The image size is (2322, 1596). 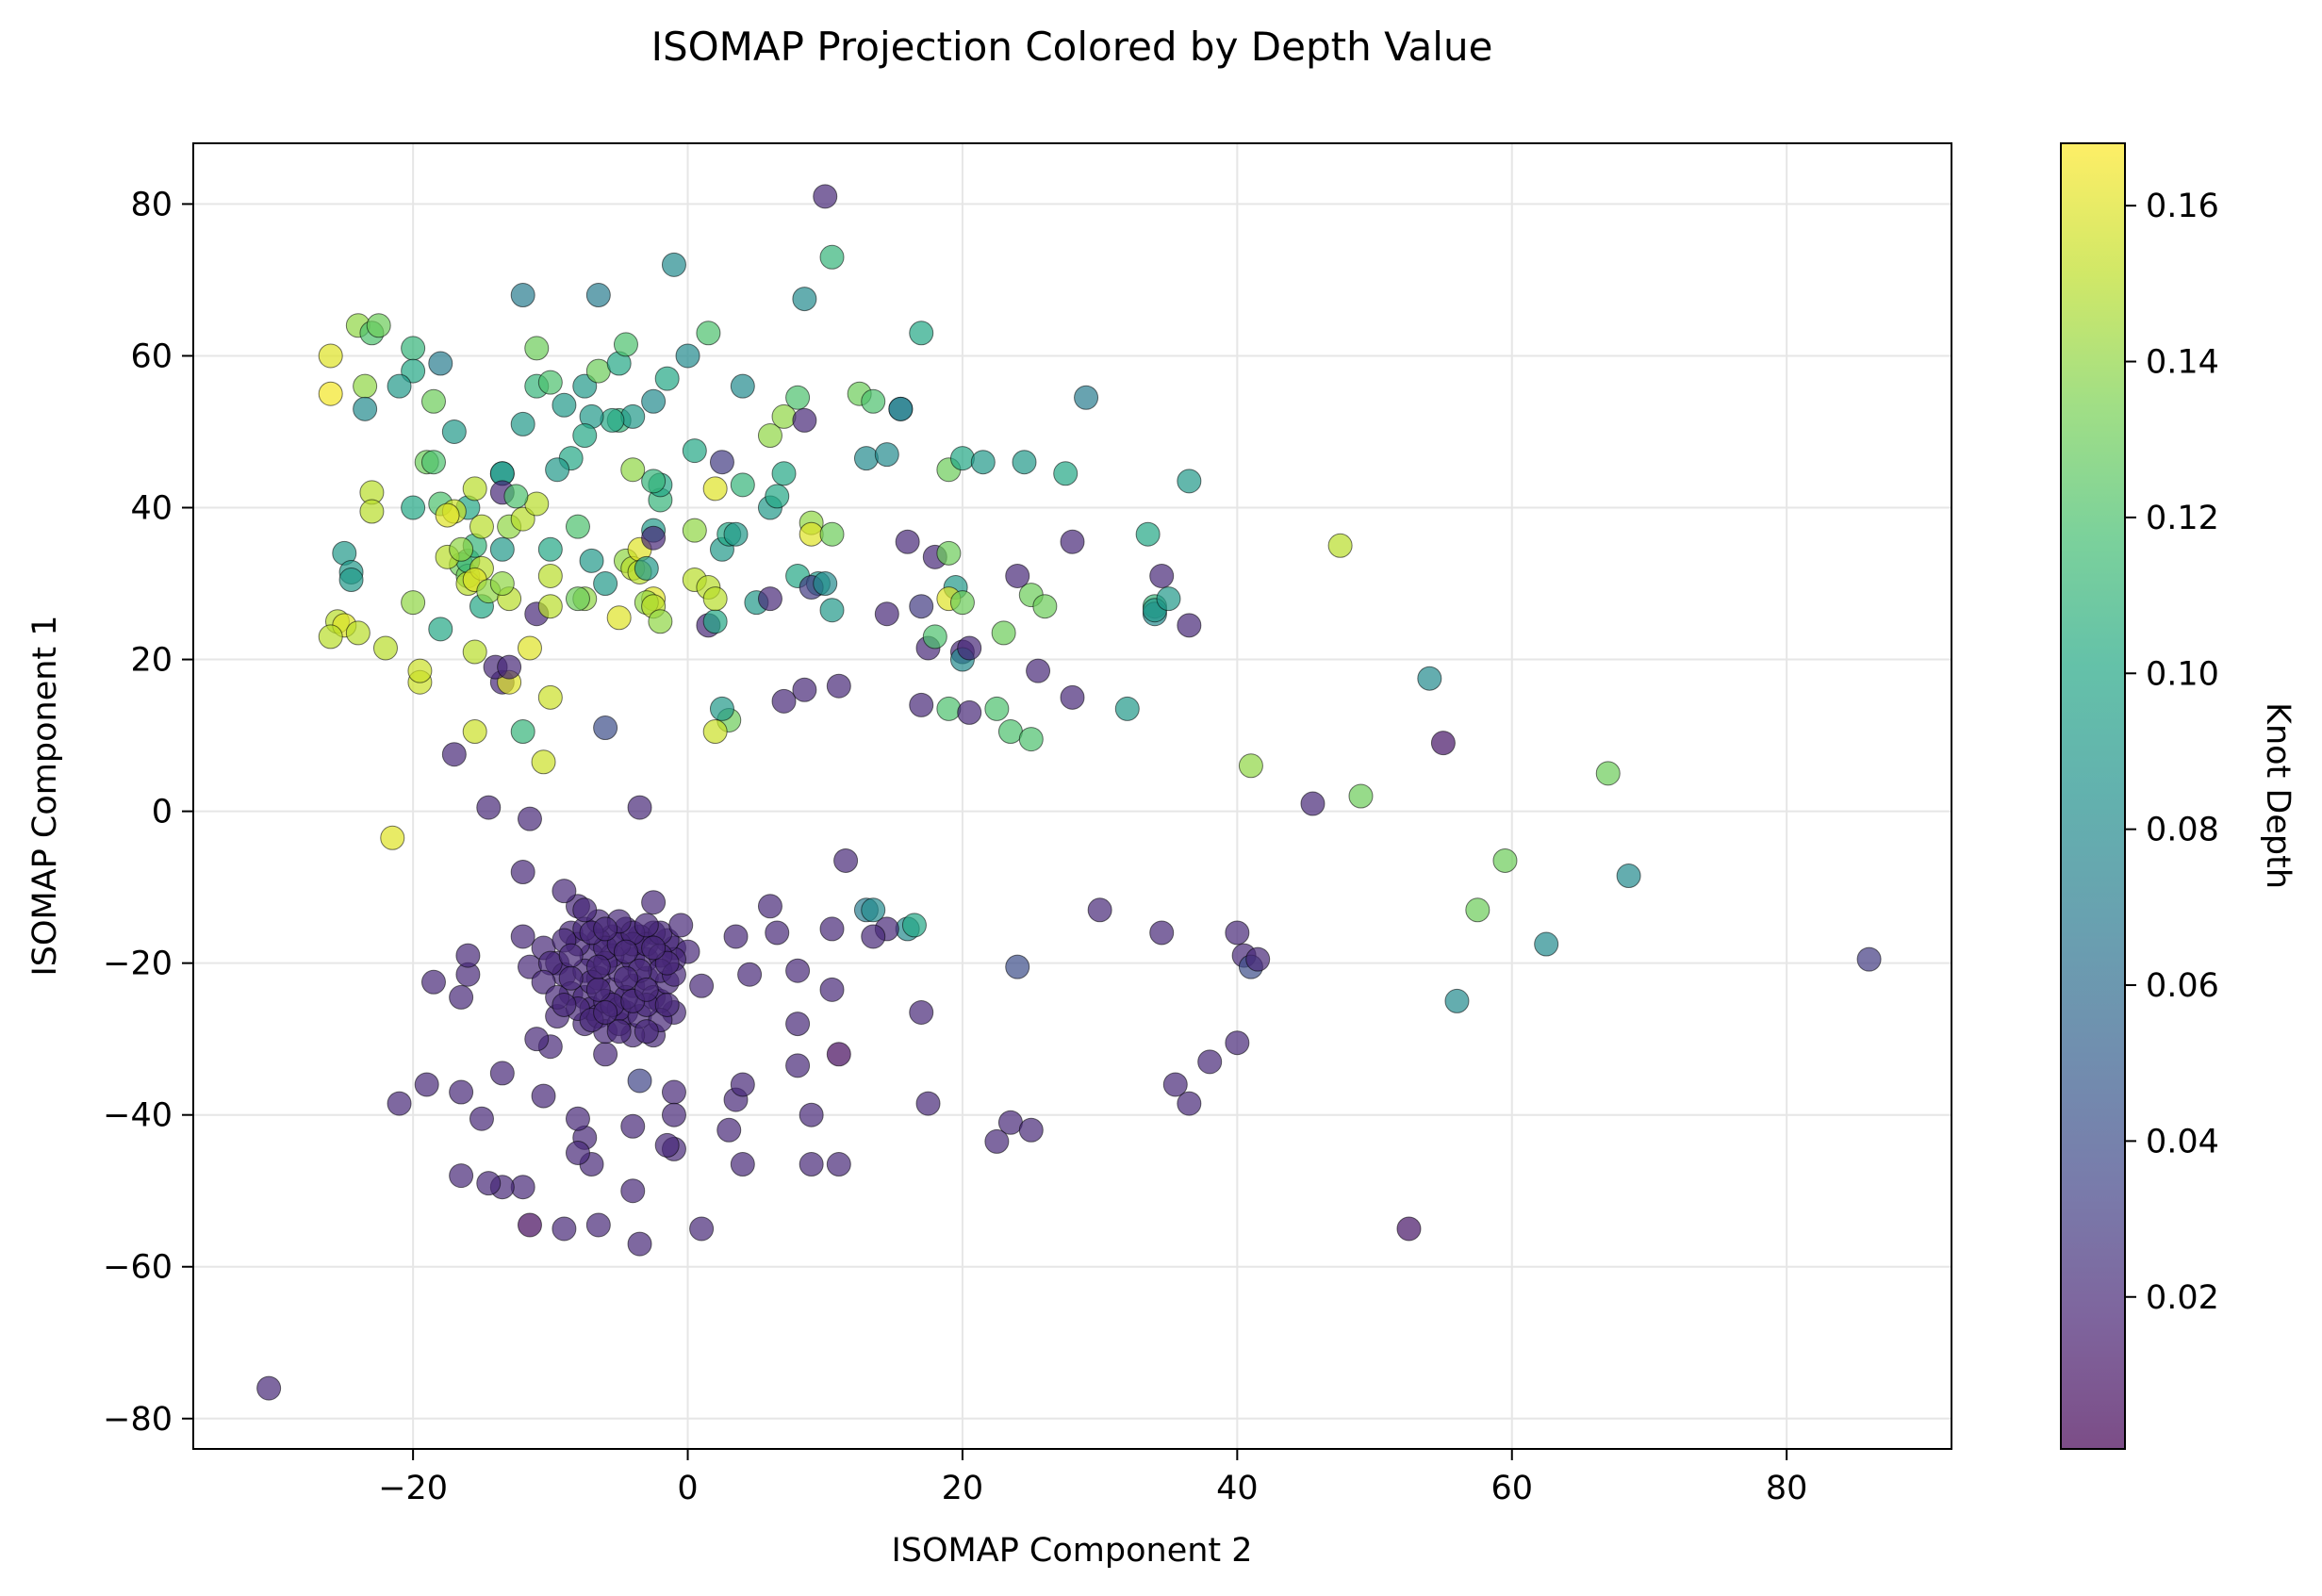 What do you see at coordinates (2182, 206) in the screenshot?
I see `colorbar-tick-label: 0.16` at bounding box center [2182, 206].